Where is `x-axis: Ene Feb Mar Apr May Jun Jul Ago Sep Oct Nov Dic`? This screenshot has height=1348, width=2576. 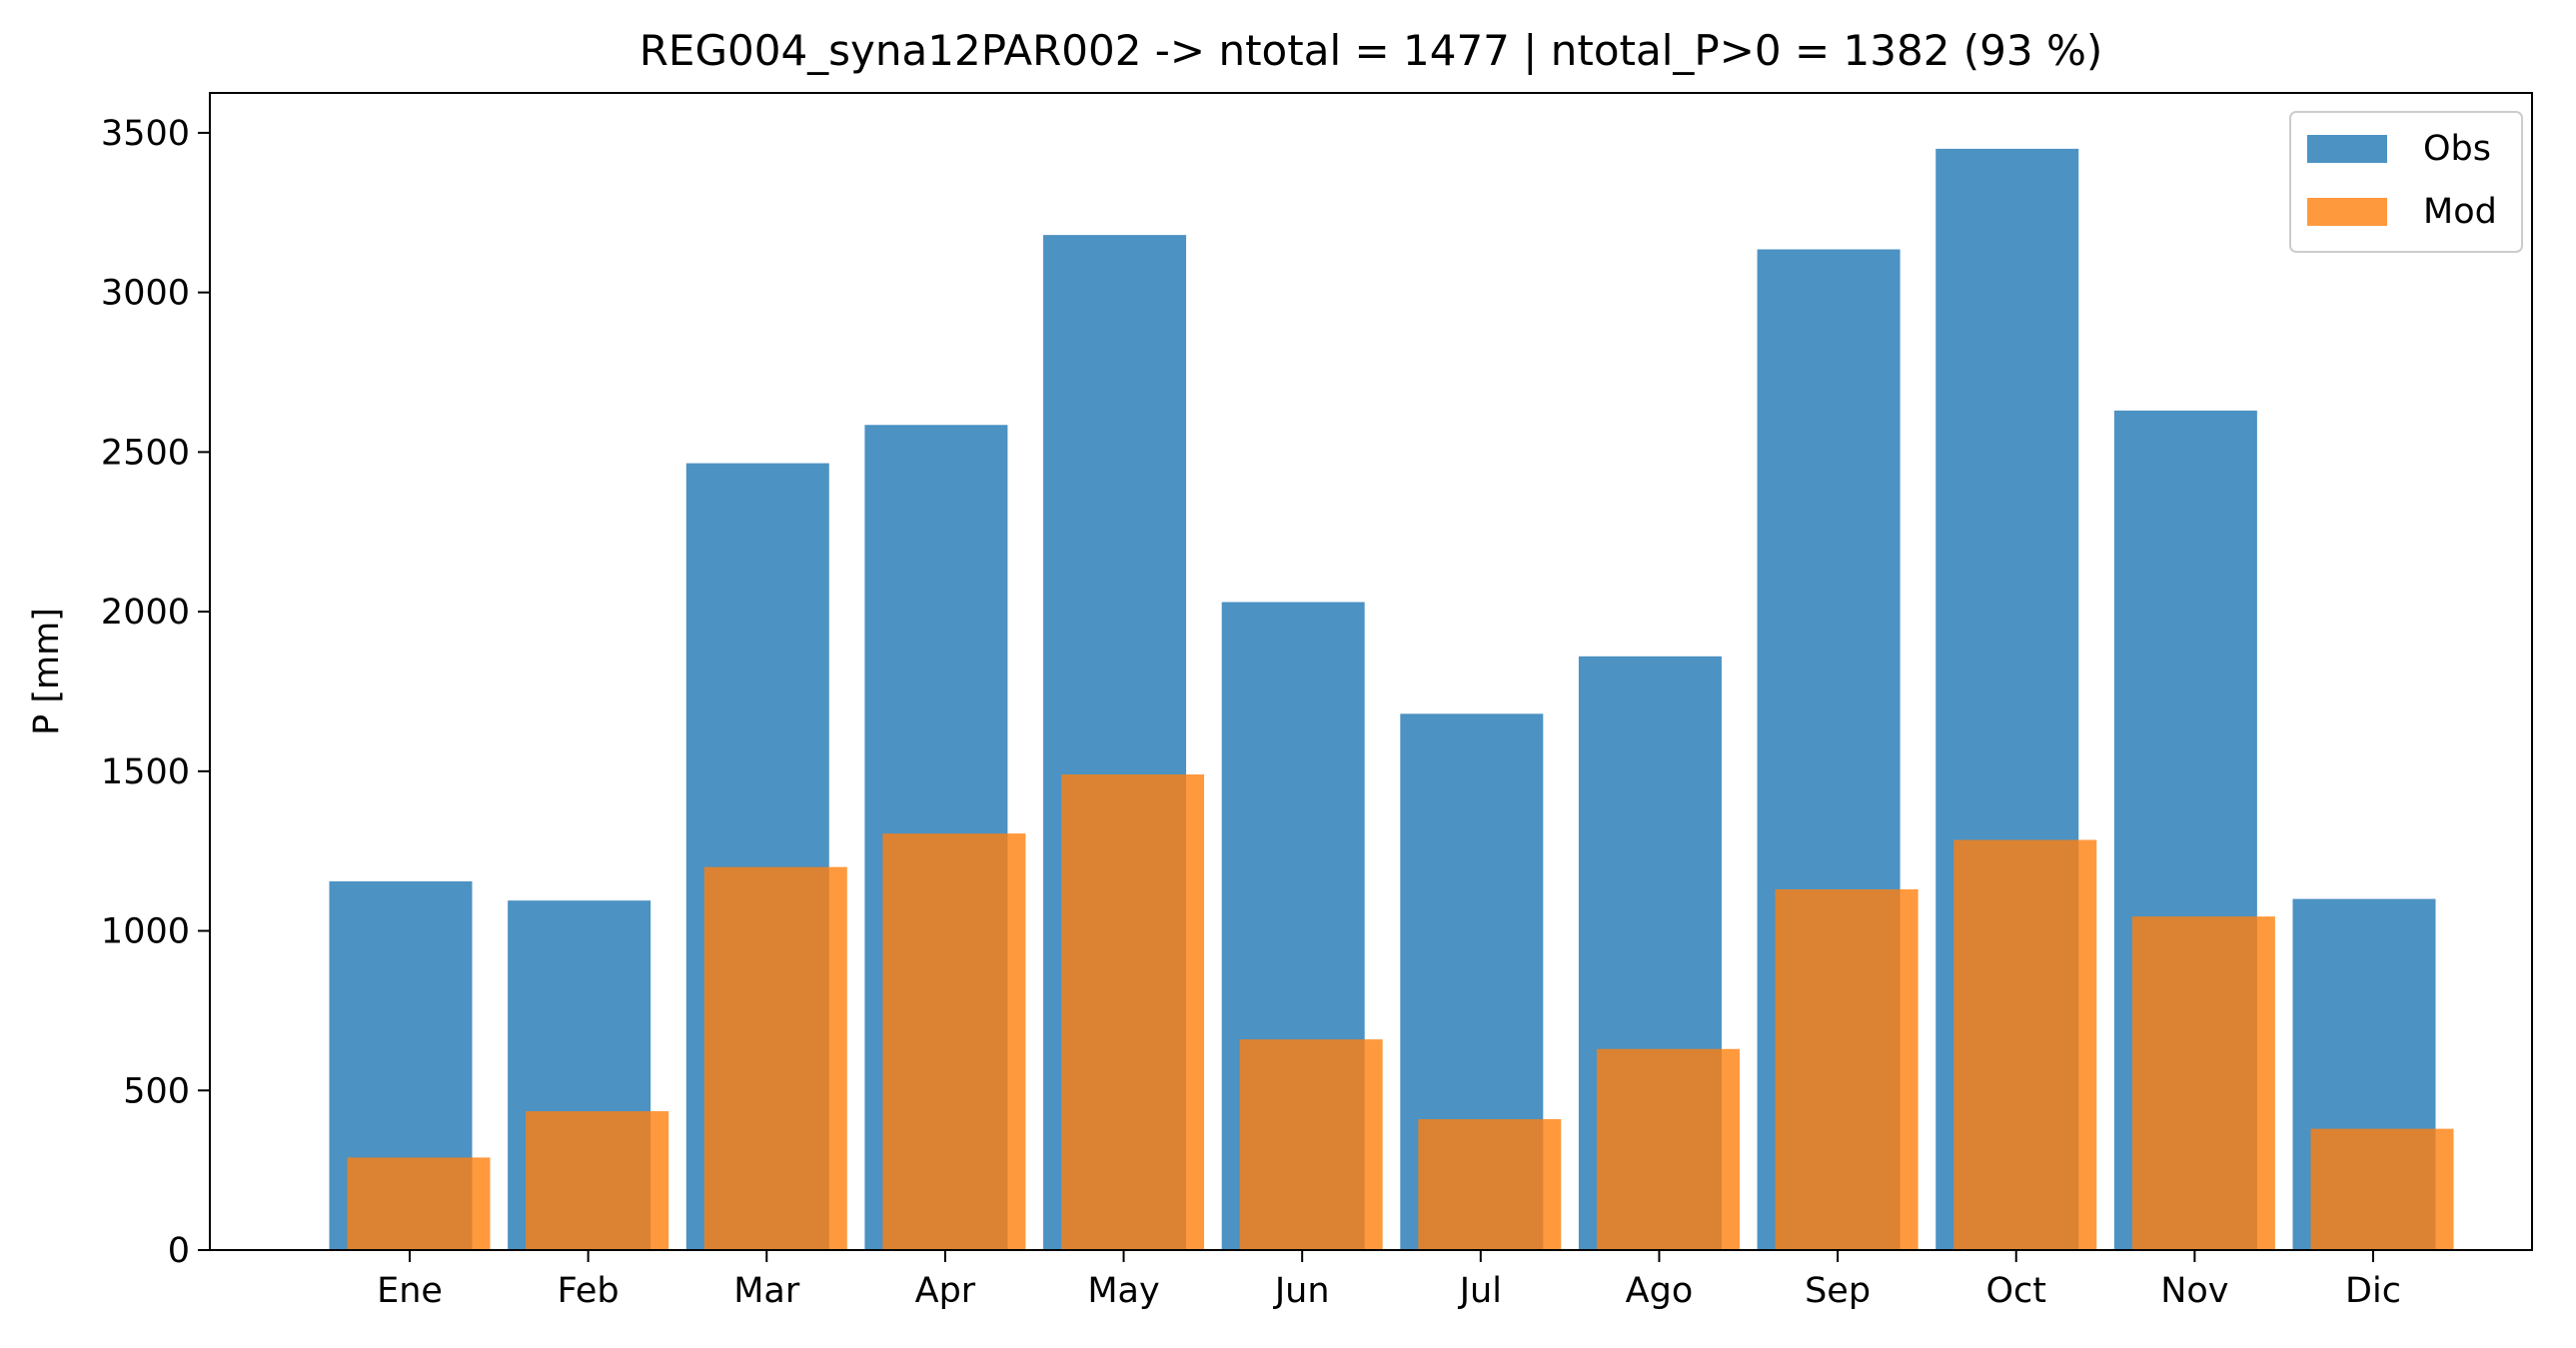 x-axis: Ene Feb Mar Apr May Jun Jul Ago Sep Oct Nov Dic is located at coordinates (1389, 1280).